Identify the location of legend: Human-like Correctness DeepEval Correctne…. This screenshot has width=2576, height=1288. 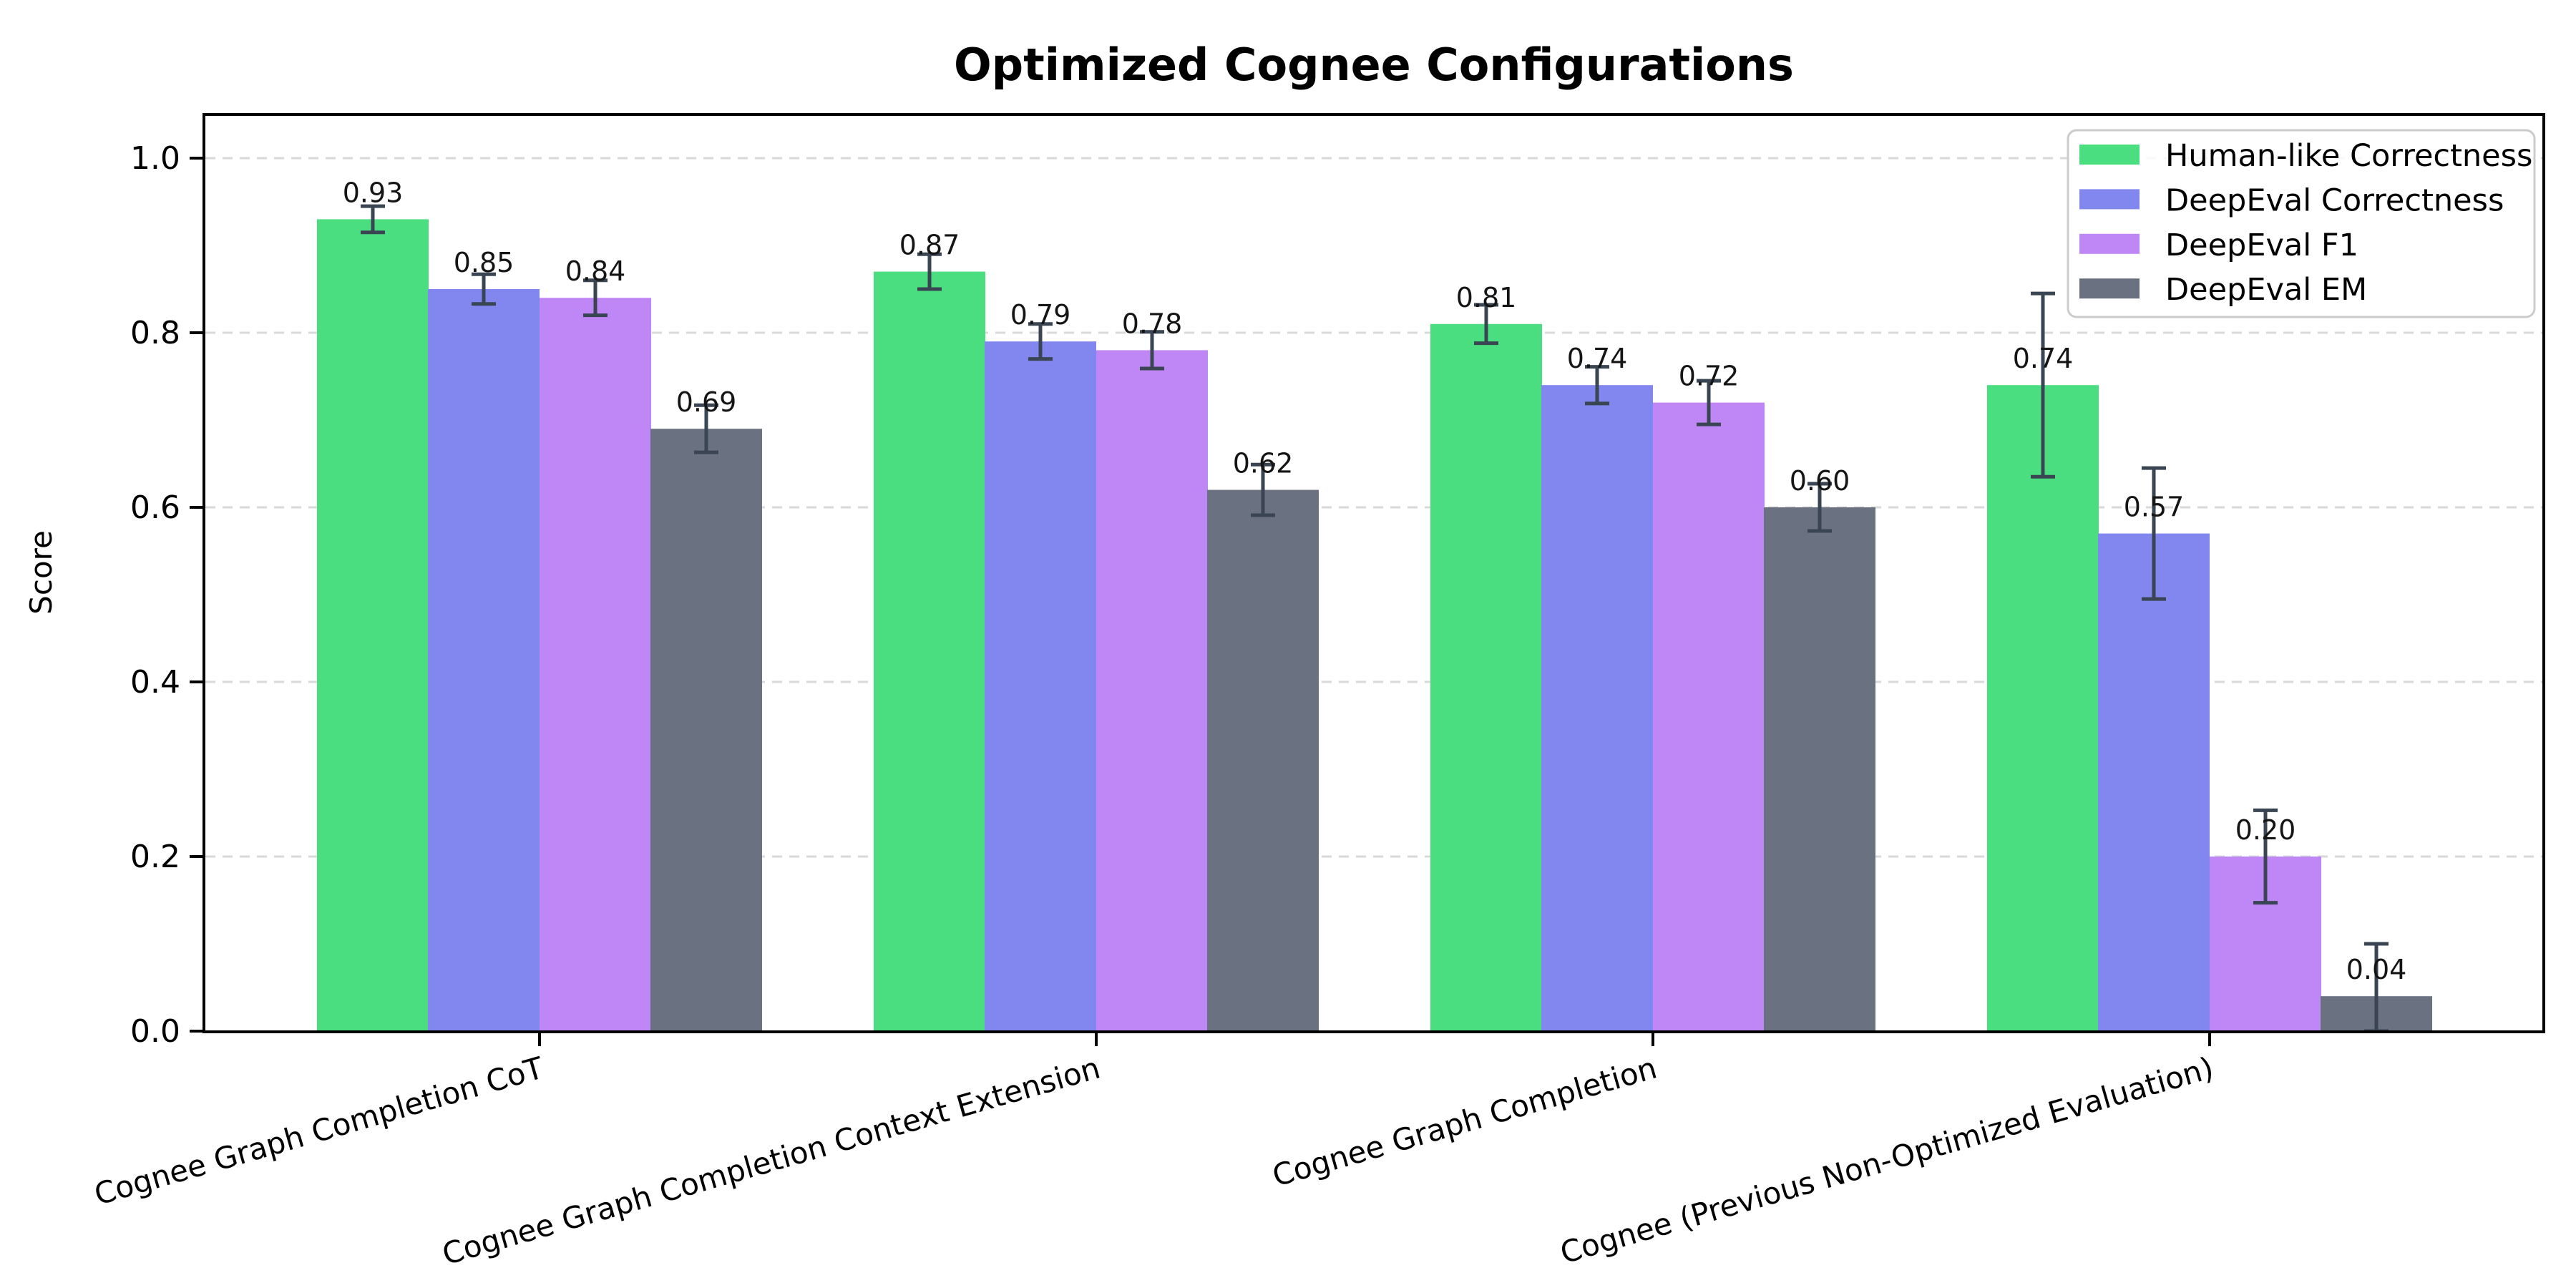
(2301, 223).